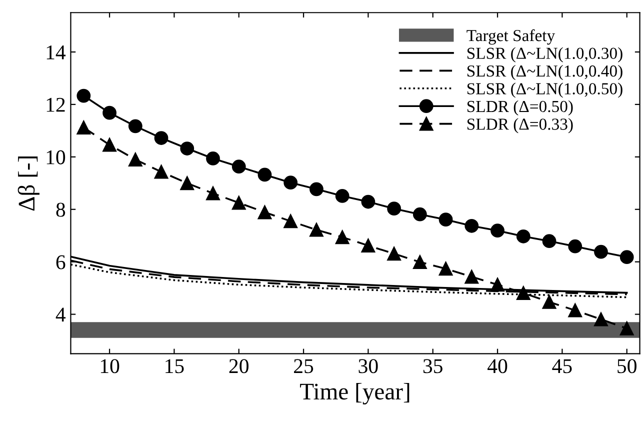 The height and width of the screenshot is (421, 643). Describe the element at coordinates (627, 366) in the screenshot. I see `x-tick-label: 50` at that location.